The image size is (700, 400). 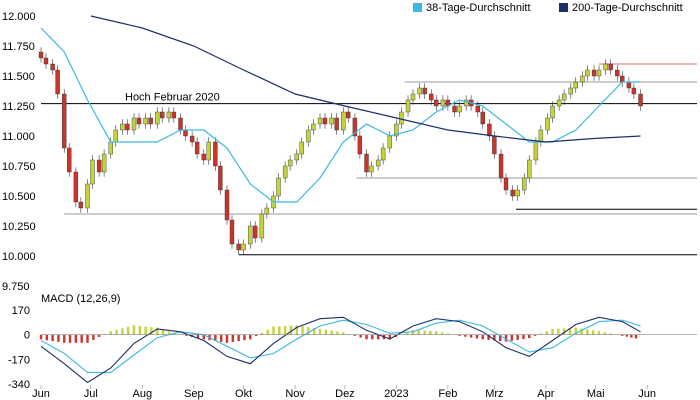 I want to click on price-y-tick-label: 11.500, so click(x=18, y=77).